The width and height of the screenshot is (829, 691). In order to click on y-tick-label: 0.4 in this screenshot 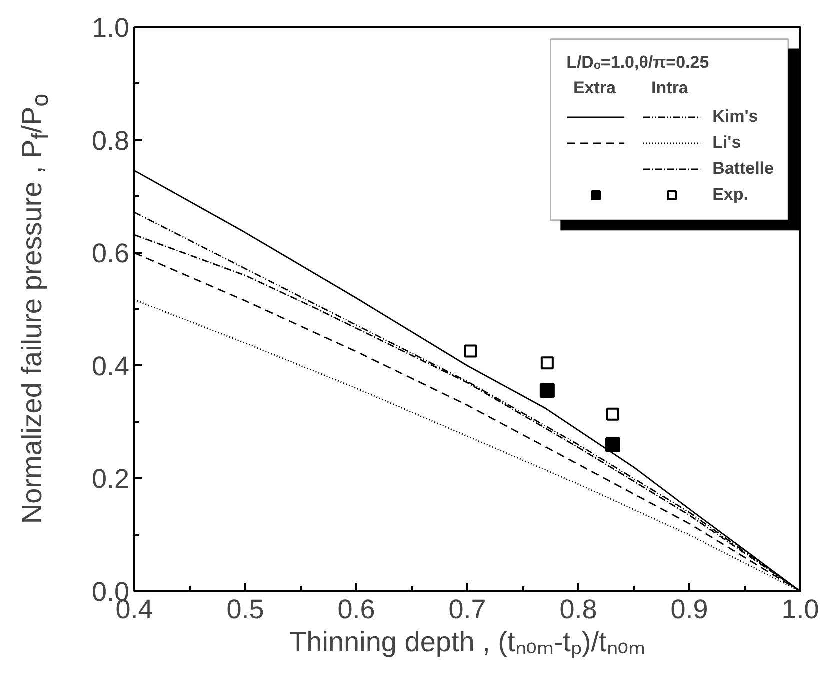, I will do `click(111, 366)`.